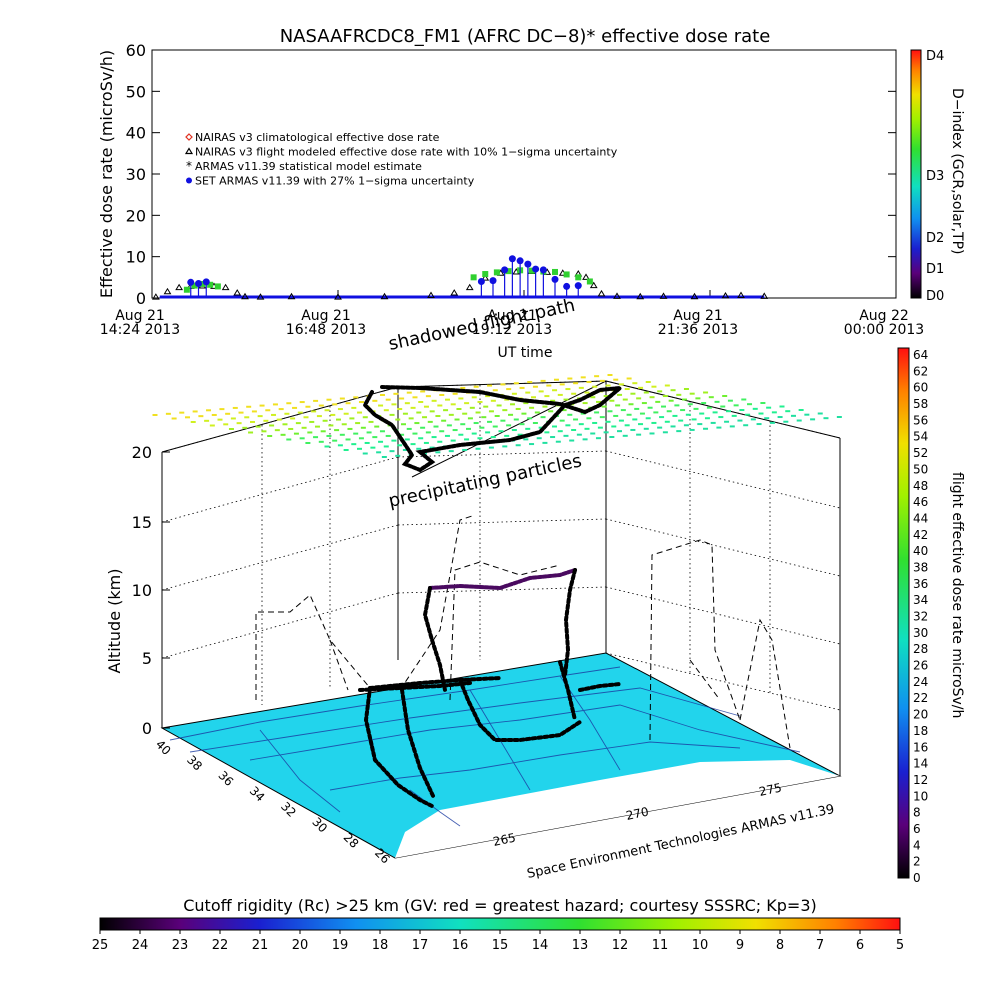 The height and width of the screenshot is (1000, 1000). What do you see at coordinates (194, 763) in the screenshot?
I see `latitude-tick-label: 38` at bounding box center [194, 763].